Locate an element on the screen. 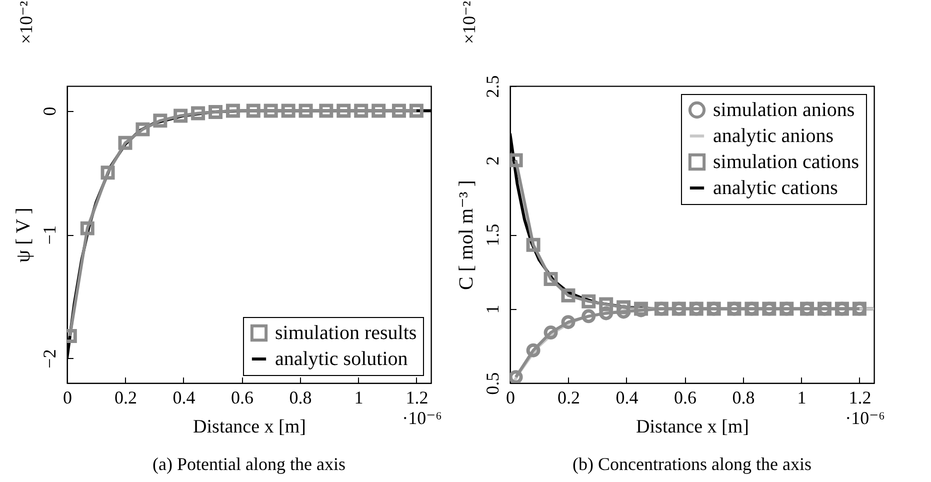  y-tick-label: 0.5 is located at coordinates (492, 383).